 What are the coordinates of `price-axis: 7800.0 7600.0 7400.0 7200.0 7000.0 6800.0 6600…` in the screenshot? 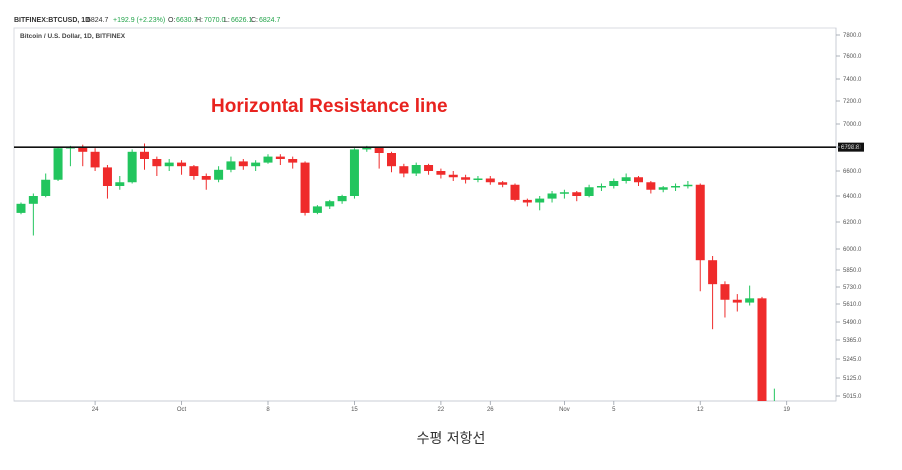 It's located at (849, 216).